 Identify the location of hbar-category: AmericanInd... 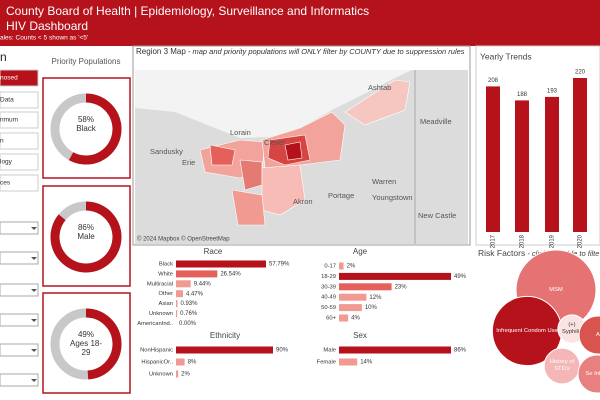
(155, 324).